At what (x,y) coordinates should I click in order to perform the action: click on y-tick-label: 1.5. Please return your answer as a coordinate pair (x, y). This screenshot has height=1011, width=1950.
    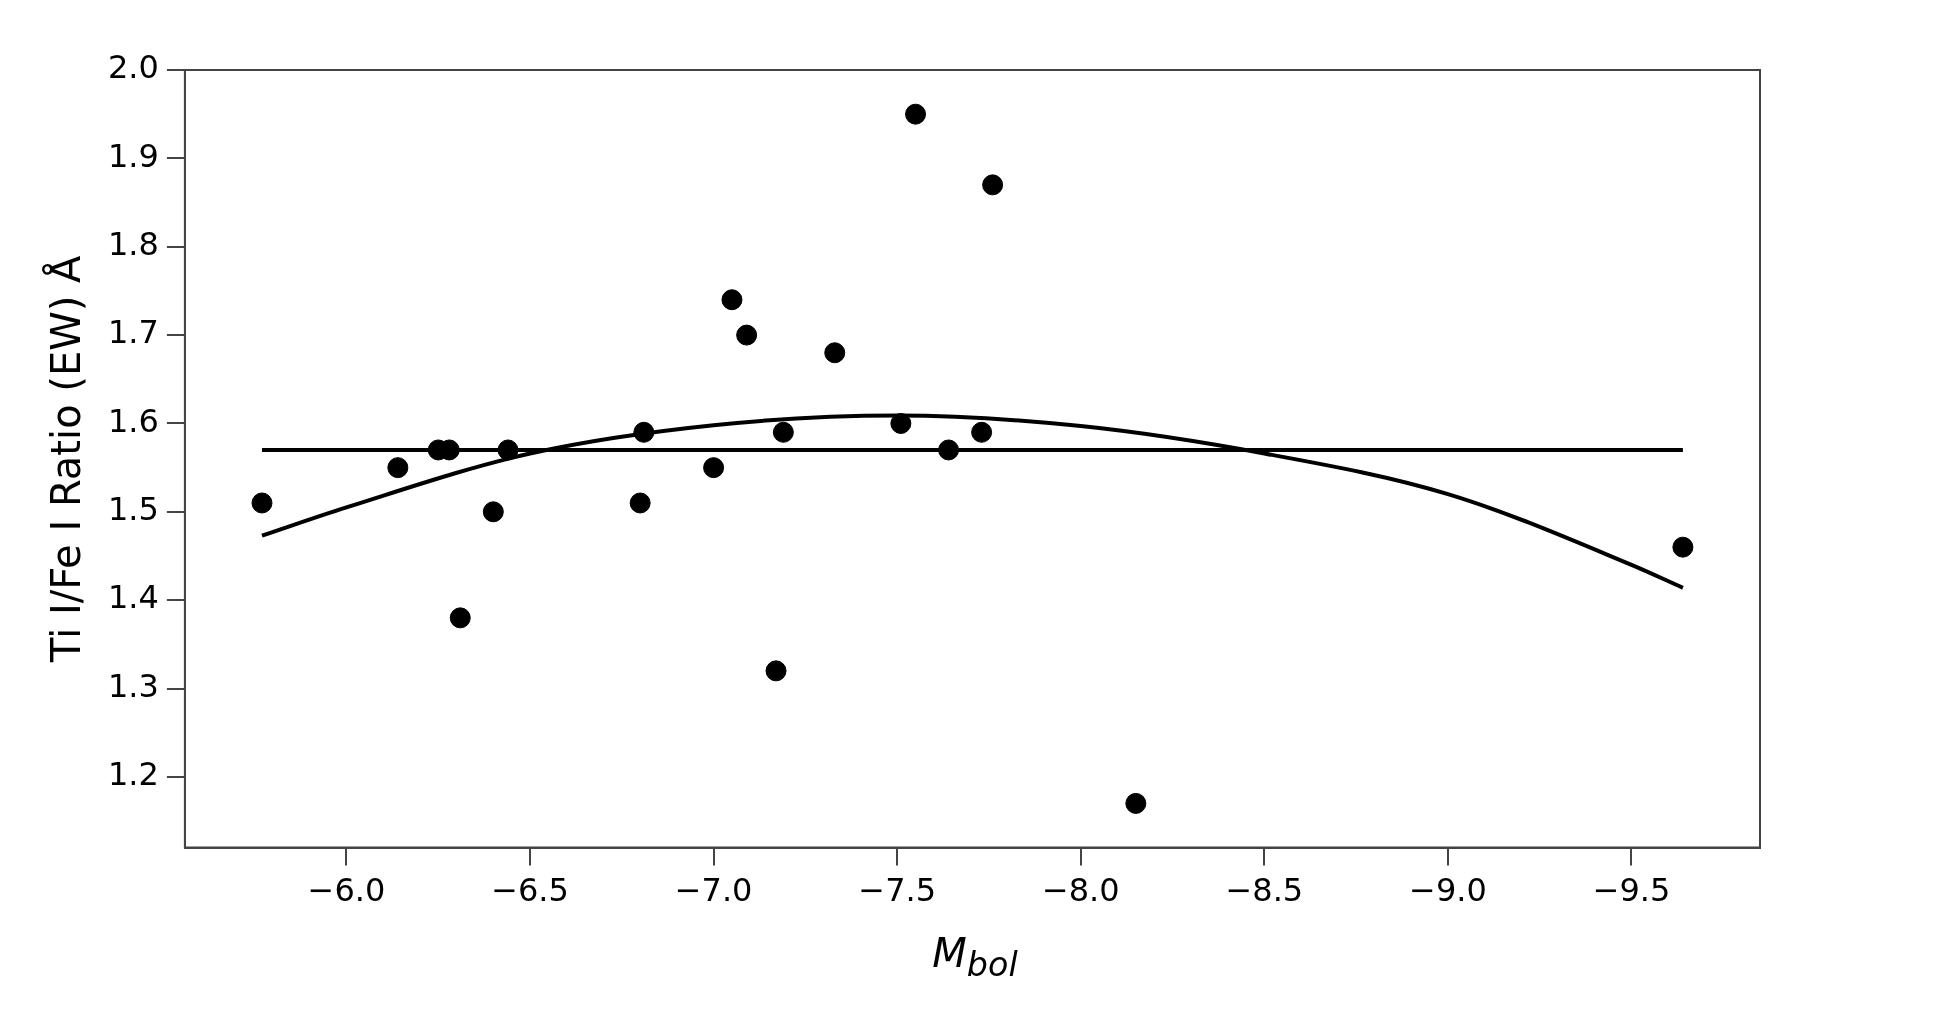
    Looking at the image, I should click on (133, 509).